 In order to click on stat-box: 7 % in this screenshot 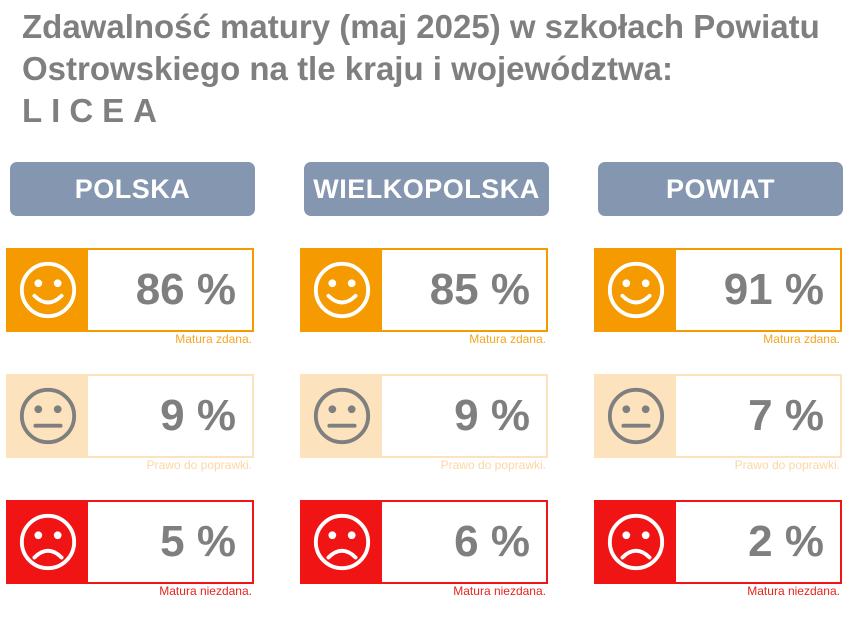, I will do `click(718, 416)`.